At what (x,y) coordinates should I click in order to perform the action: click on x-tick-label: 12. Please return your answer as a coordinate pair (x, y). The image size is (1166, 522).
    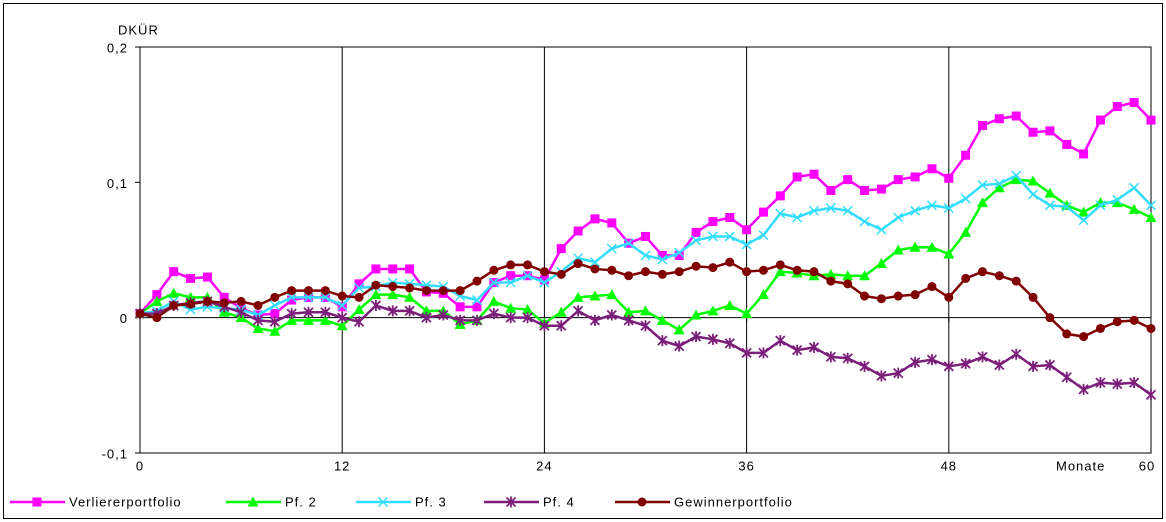
    Looking at the image, I should click on (342, 465).